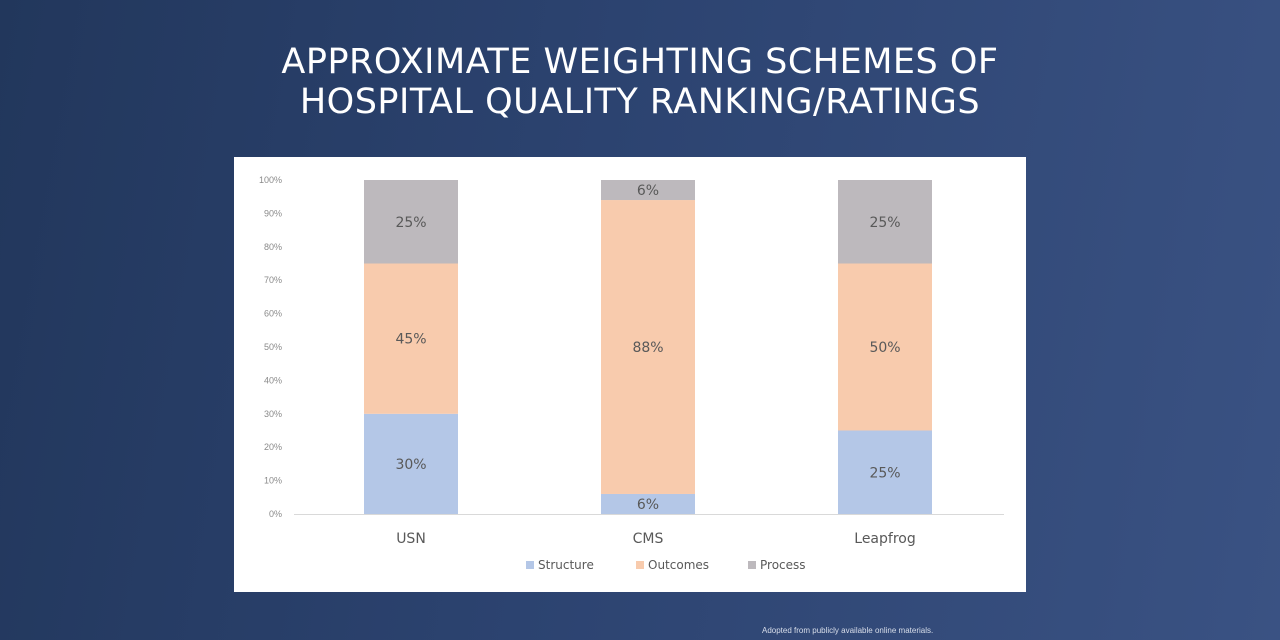 The width and height of the screenshot is (1280, 640). Describe the element at coordinates (530, 565) in the screenshot. I see `legend-swatch-structure` at that location.